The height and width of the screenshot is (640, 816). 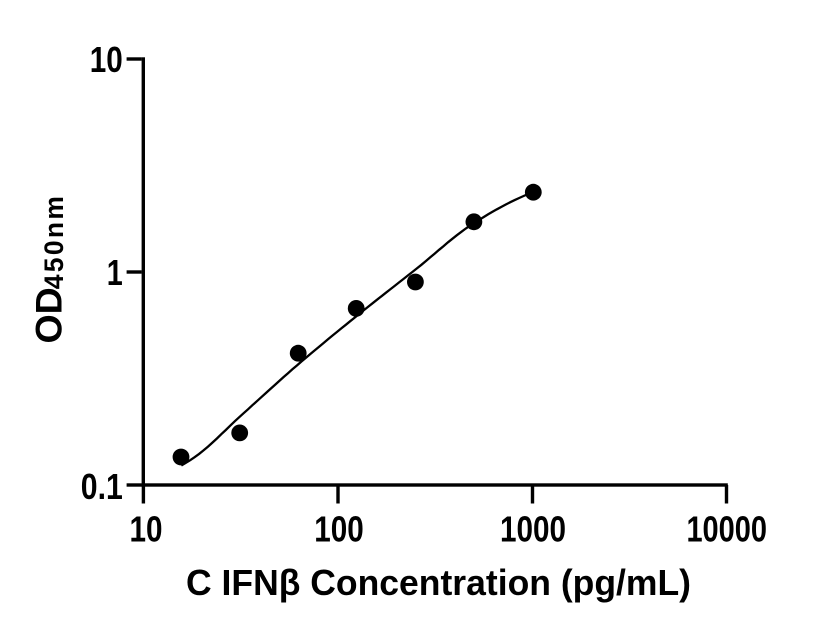 I want to click on svg-text: C IFNβ Concentration (pg/mL), so click(x=438, y=582).